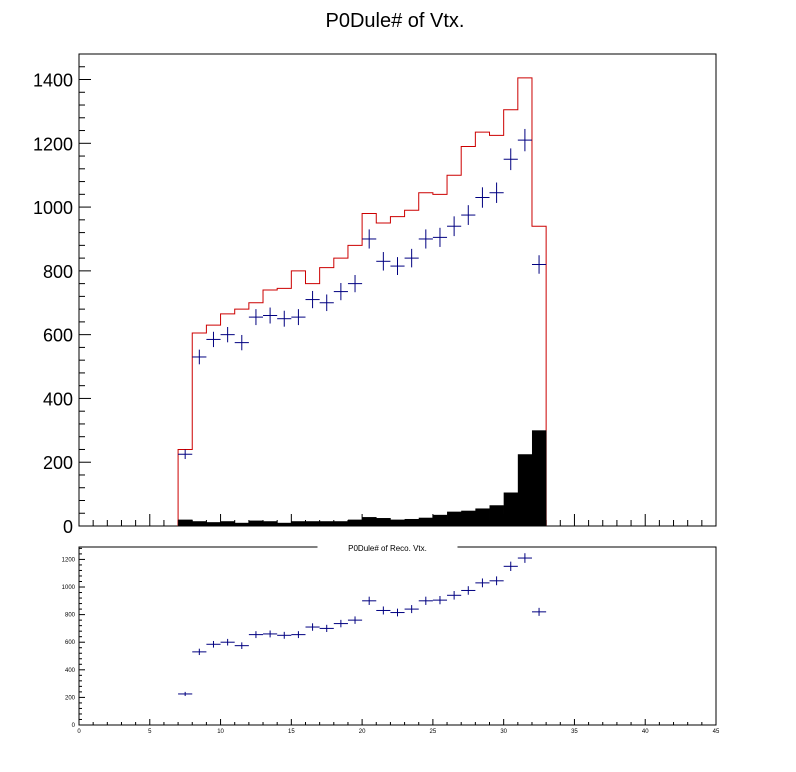  I want to click on top-y-tick-label: 800, so click(58, 272).